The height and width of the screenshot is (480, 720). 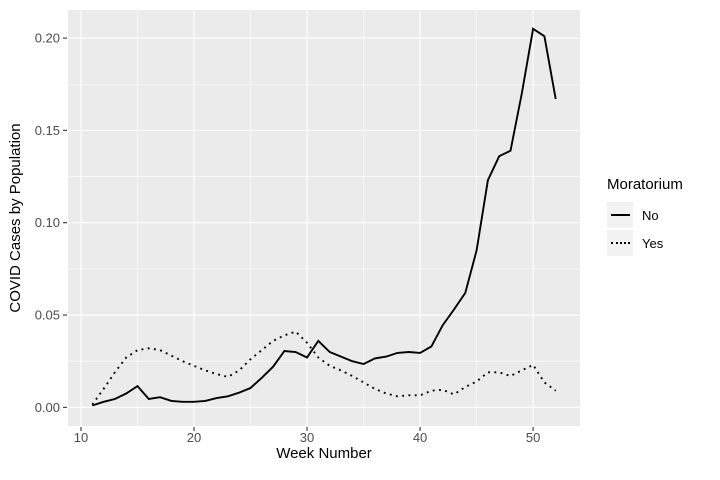 What do you see at coordinates (47, 407) in the screenshot?
I see `y-tick-label: 0.00` at bounding box center [47, 407].